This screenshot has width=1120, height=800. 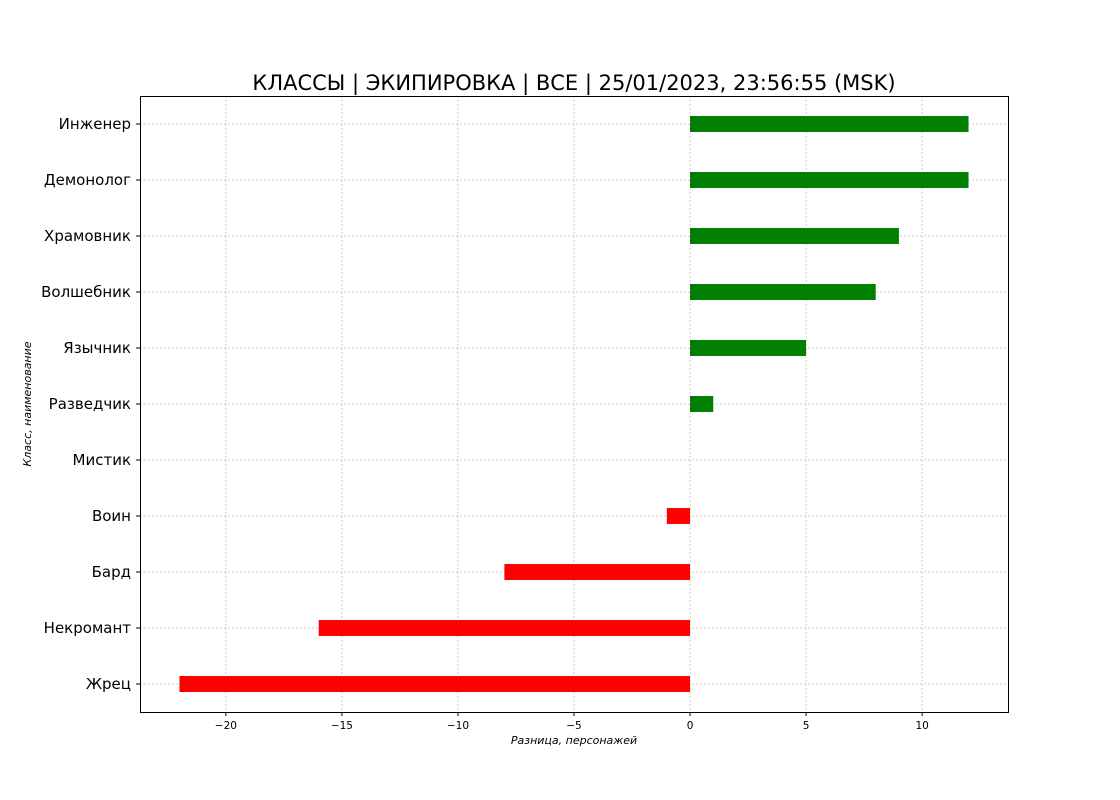 I want to click on category-label: Мистик, so click(x=102, y=460).